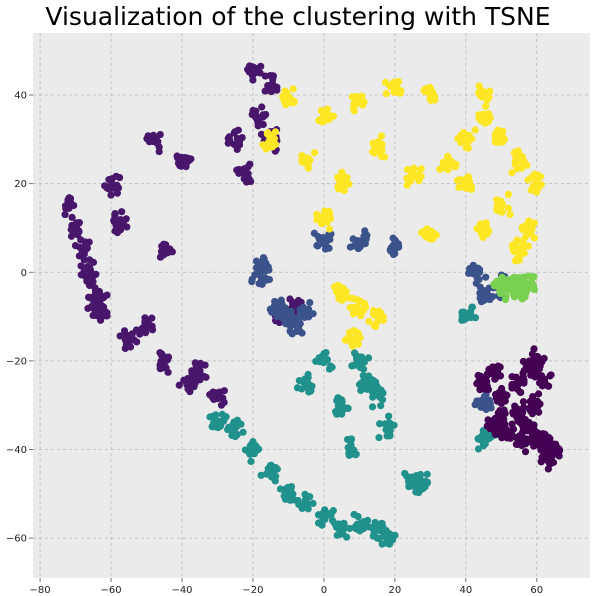 The image size is (596, 596). Describe the element at coordinates (40, 590) in the screenshot. I see `x-tick-label: −80` at that location.